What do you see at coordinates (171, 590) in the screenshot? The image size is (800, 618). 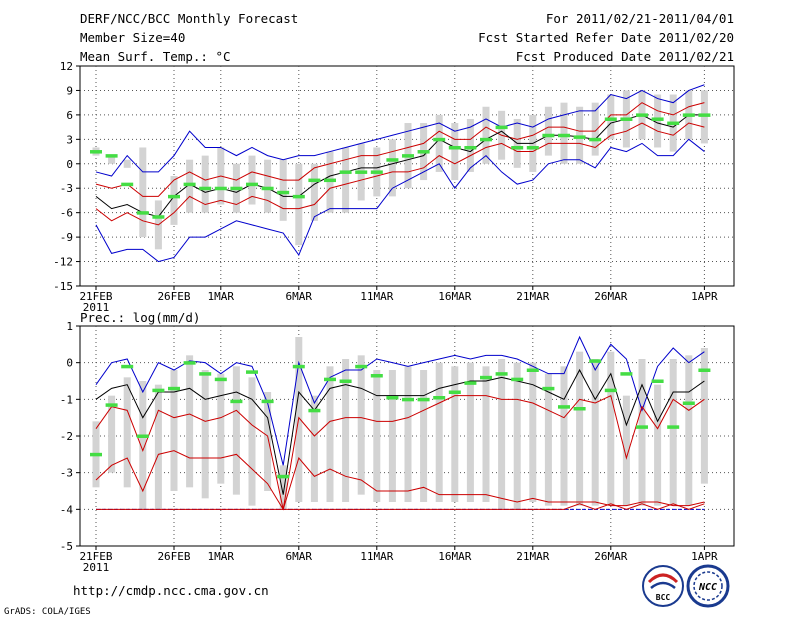 I see `footer-url: http://cmdp.ncc.cma.gov.cn` at bounding box center [171, 590].